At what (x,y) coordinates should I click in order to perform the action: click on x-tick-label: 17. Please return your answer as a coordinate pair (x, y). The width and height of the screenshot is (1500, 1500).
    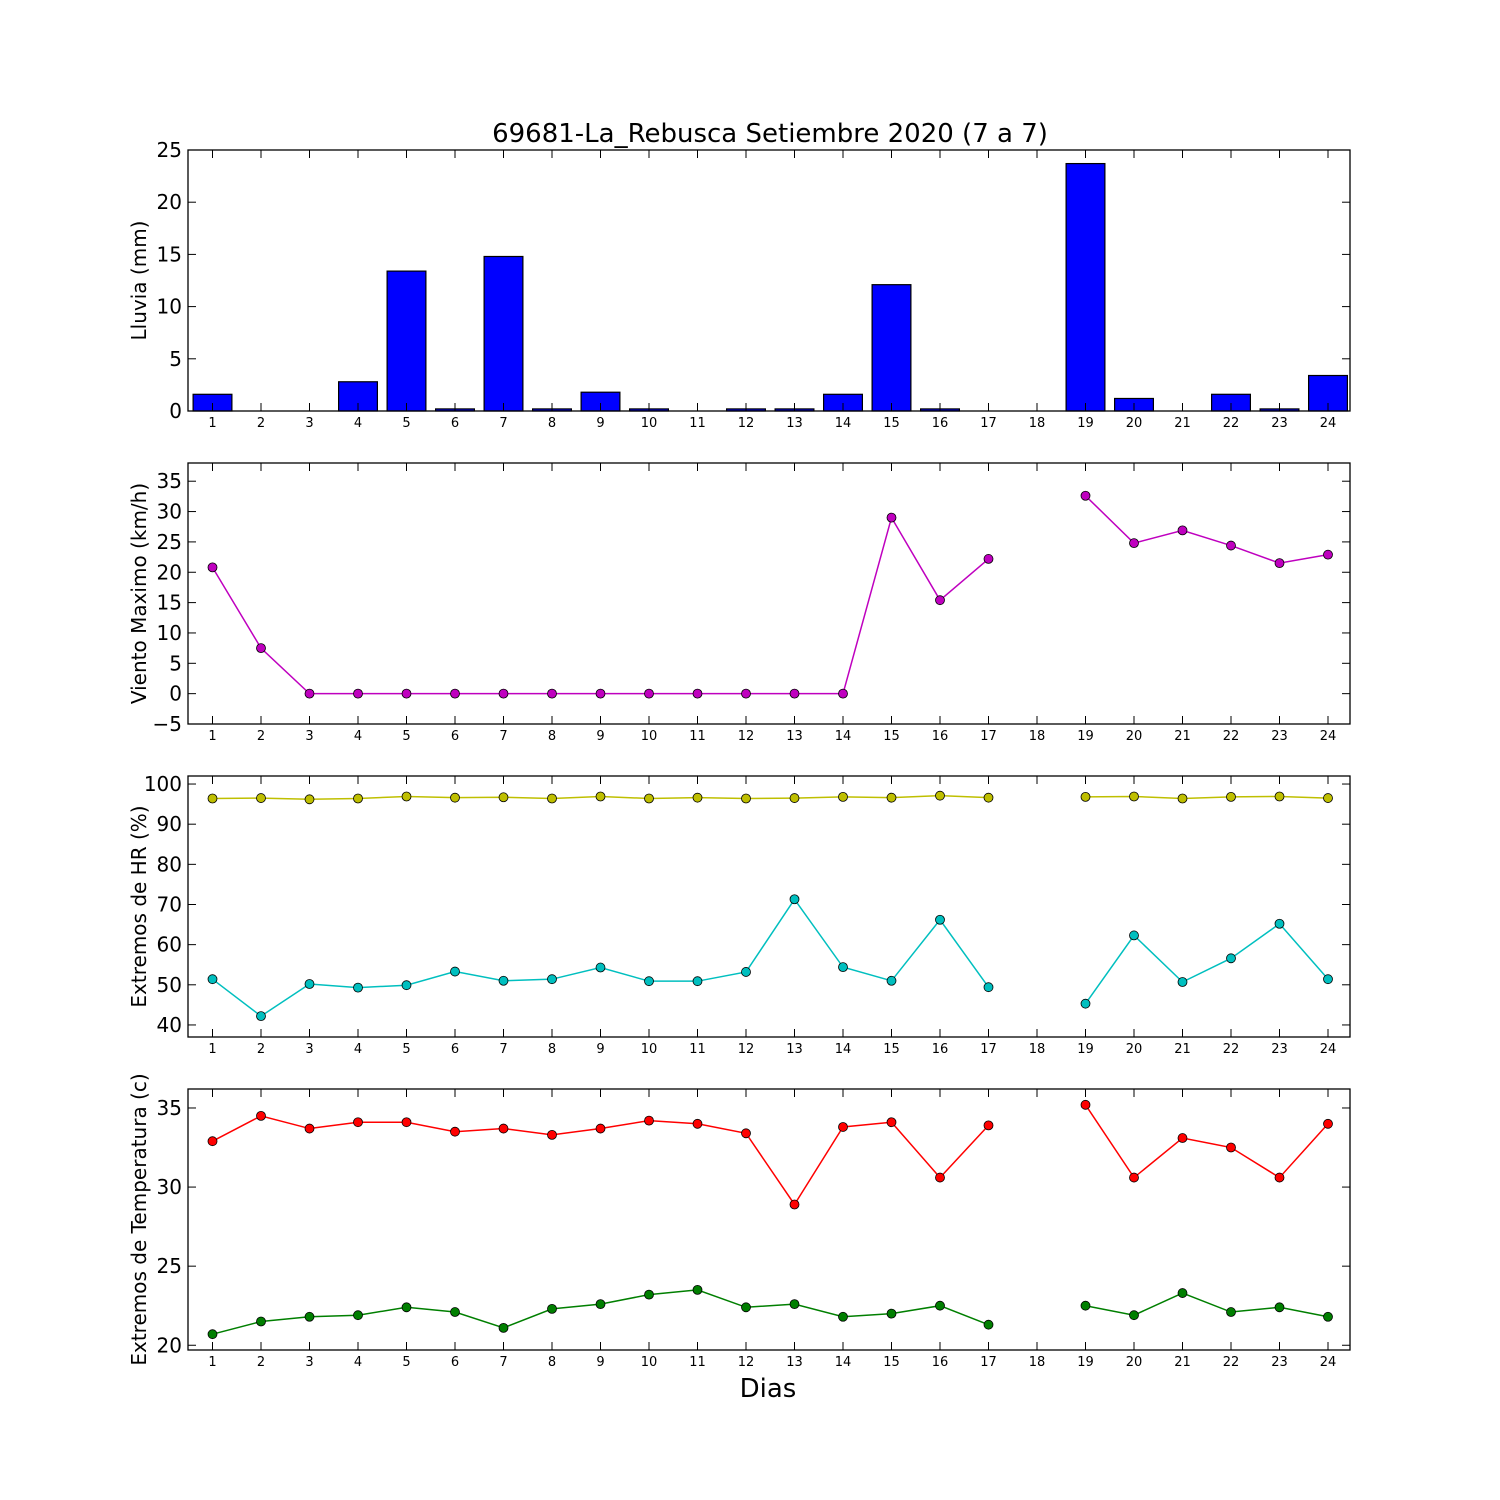
    Looking at the image, I should click on (988, 1362).